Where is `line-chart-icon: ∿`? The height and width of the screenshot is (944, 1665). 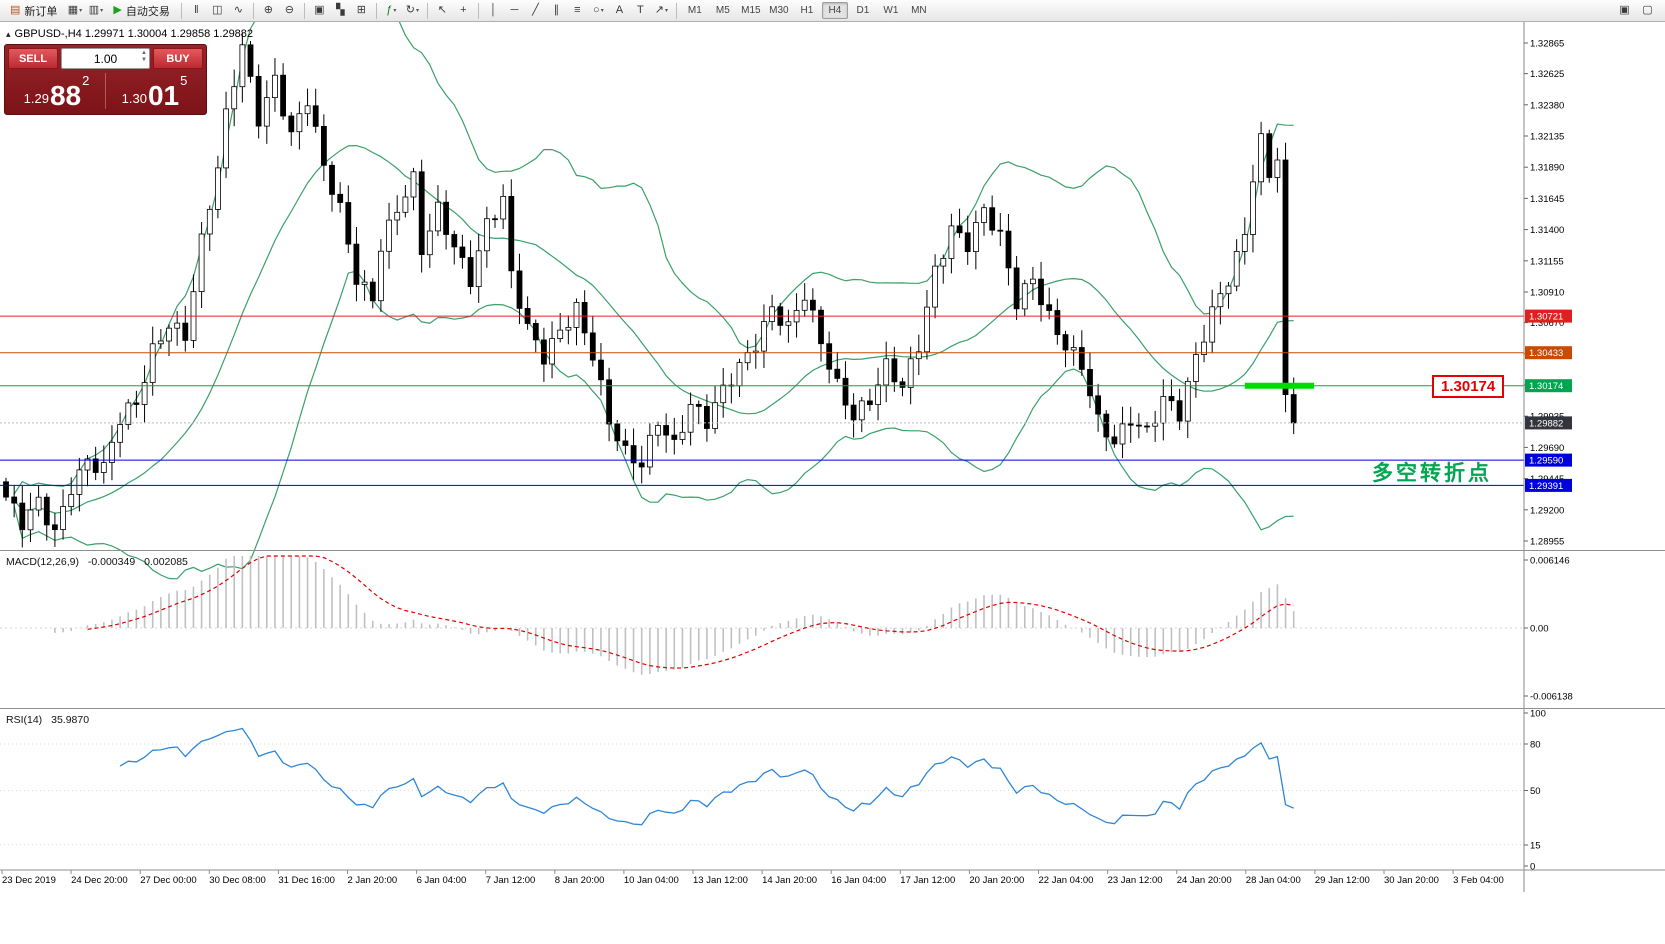
line-chart-icon: ∿ is located at coordinates (238, 10).